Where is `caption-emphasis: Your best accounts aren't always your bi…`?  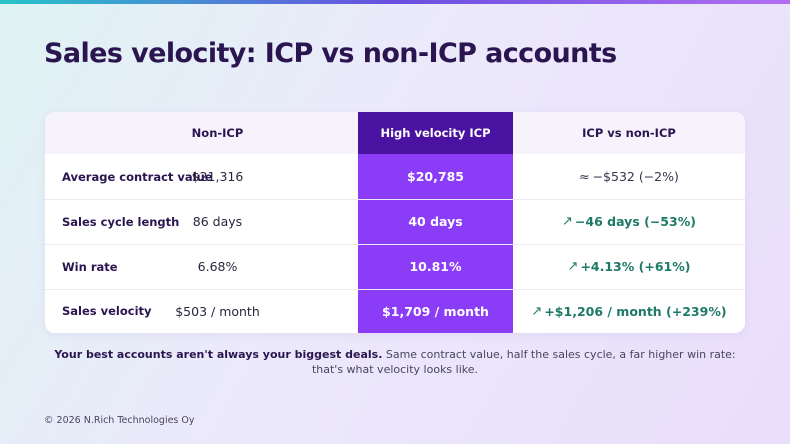 caption-emphasis: Your best accounts aren't always your bi… is located at coordinates (218, 354).